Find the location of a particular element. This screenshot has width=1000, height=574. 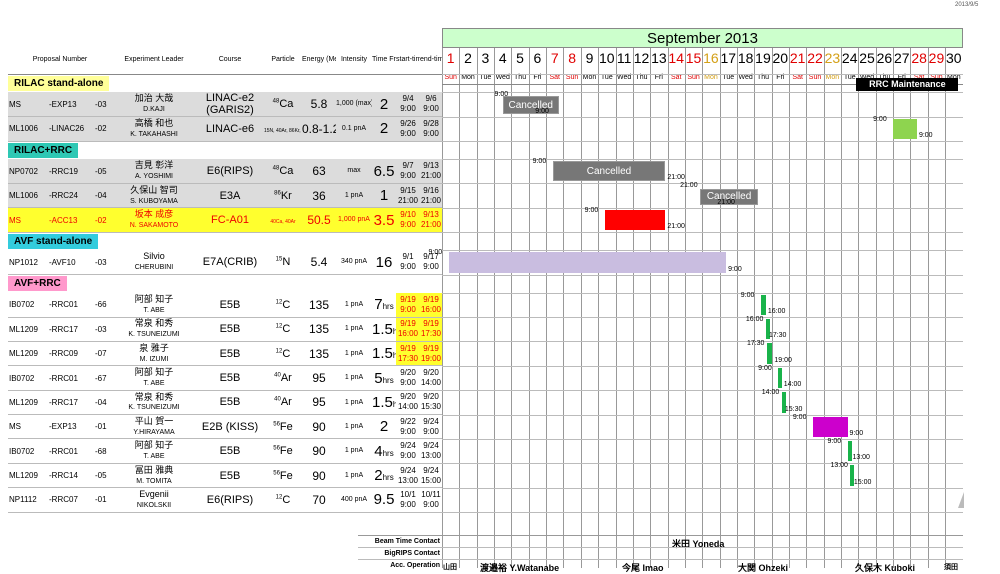

proposal-sub: -RRC07 is located at coordinates (71, 500).